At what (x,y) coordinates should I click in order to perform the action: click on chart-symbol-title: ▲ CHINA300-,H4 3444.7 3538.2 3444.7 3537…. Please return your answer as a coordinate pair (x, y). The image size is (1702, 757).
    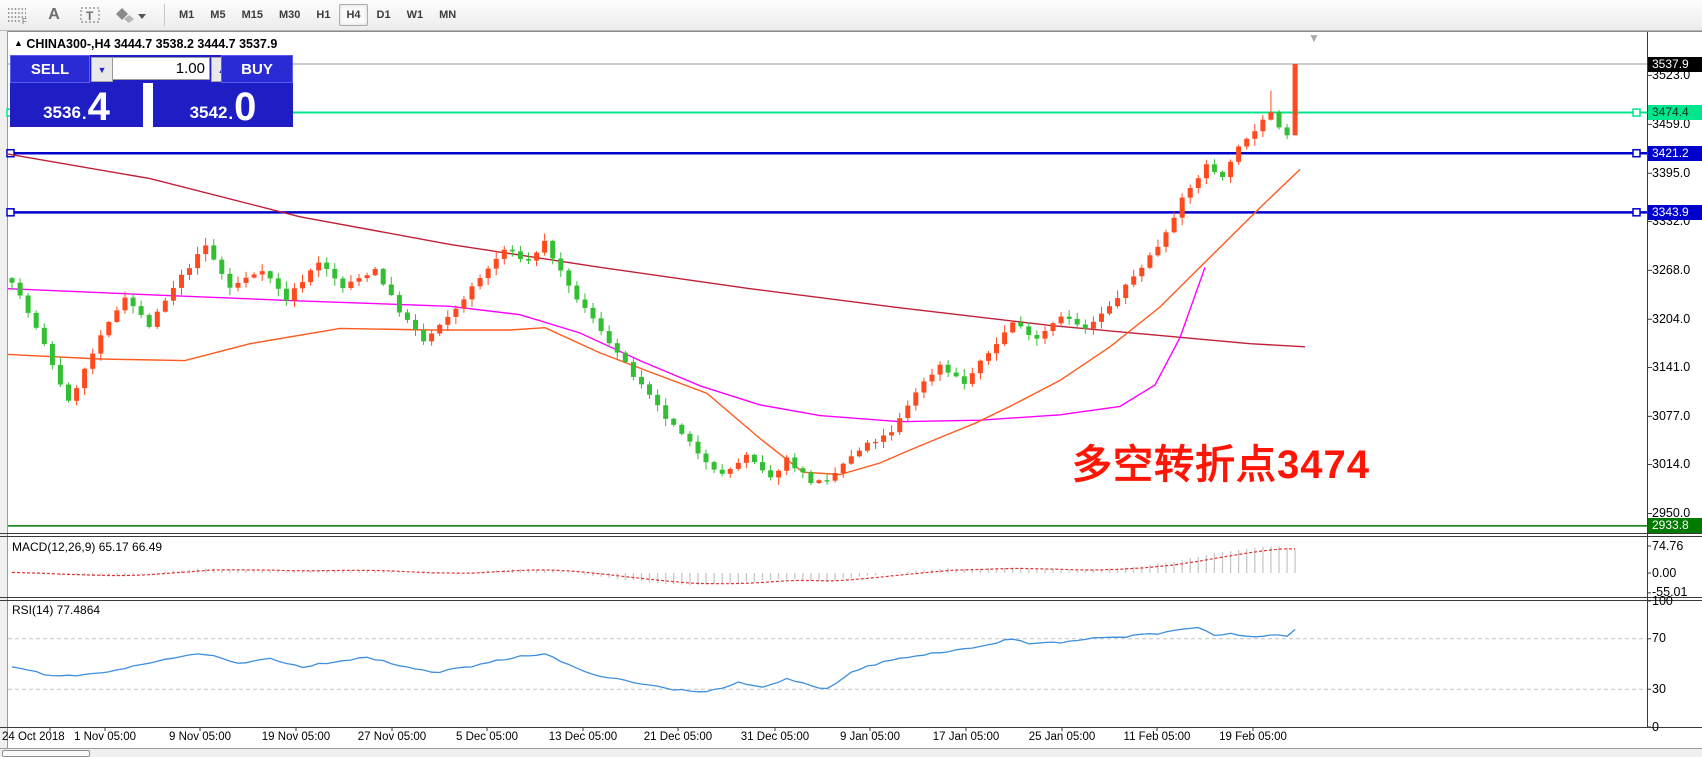
    Looking at the image, I should click on (145, 44).